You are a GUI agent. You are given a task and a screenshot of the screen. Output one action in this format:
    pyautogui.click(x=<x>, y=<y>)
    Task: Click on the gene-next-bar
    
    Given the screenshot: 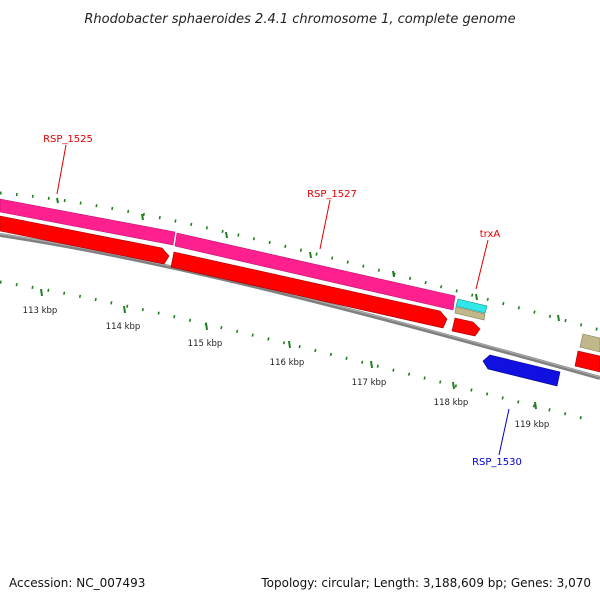 What is the action you would take?
    pyautogui.click(x=589, y=343)
    